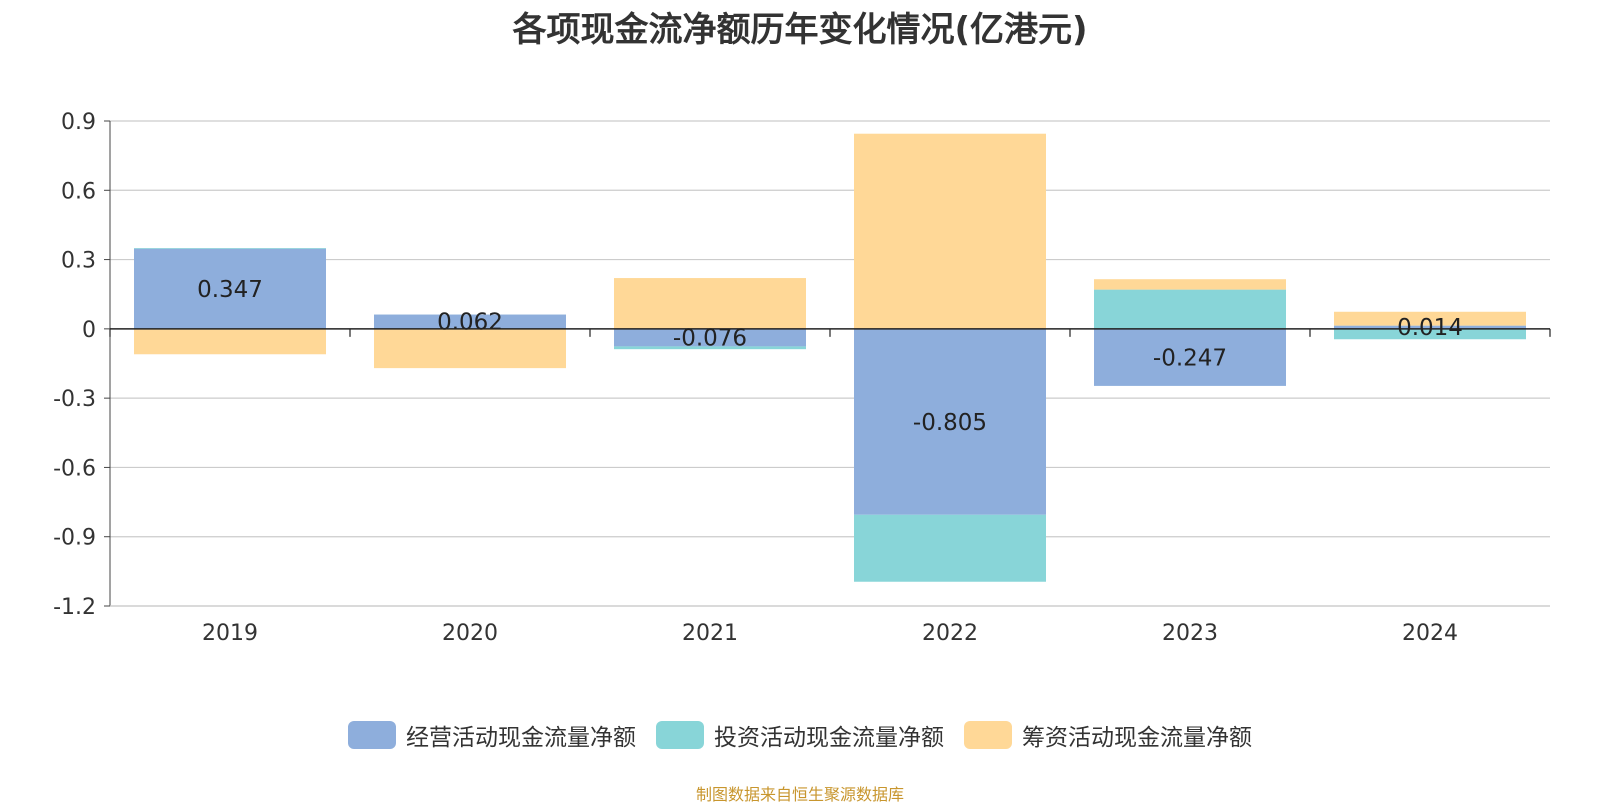 This screenshot has width=1600, height=805. Describe the element at coordinates (78, 261) in the screenshot. I see `y-tick-label: 0.3` at that location.